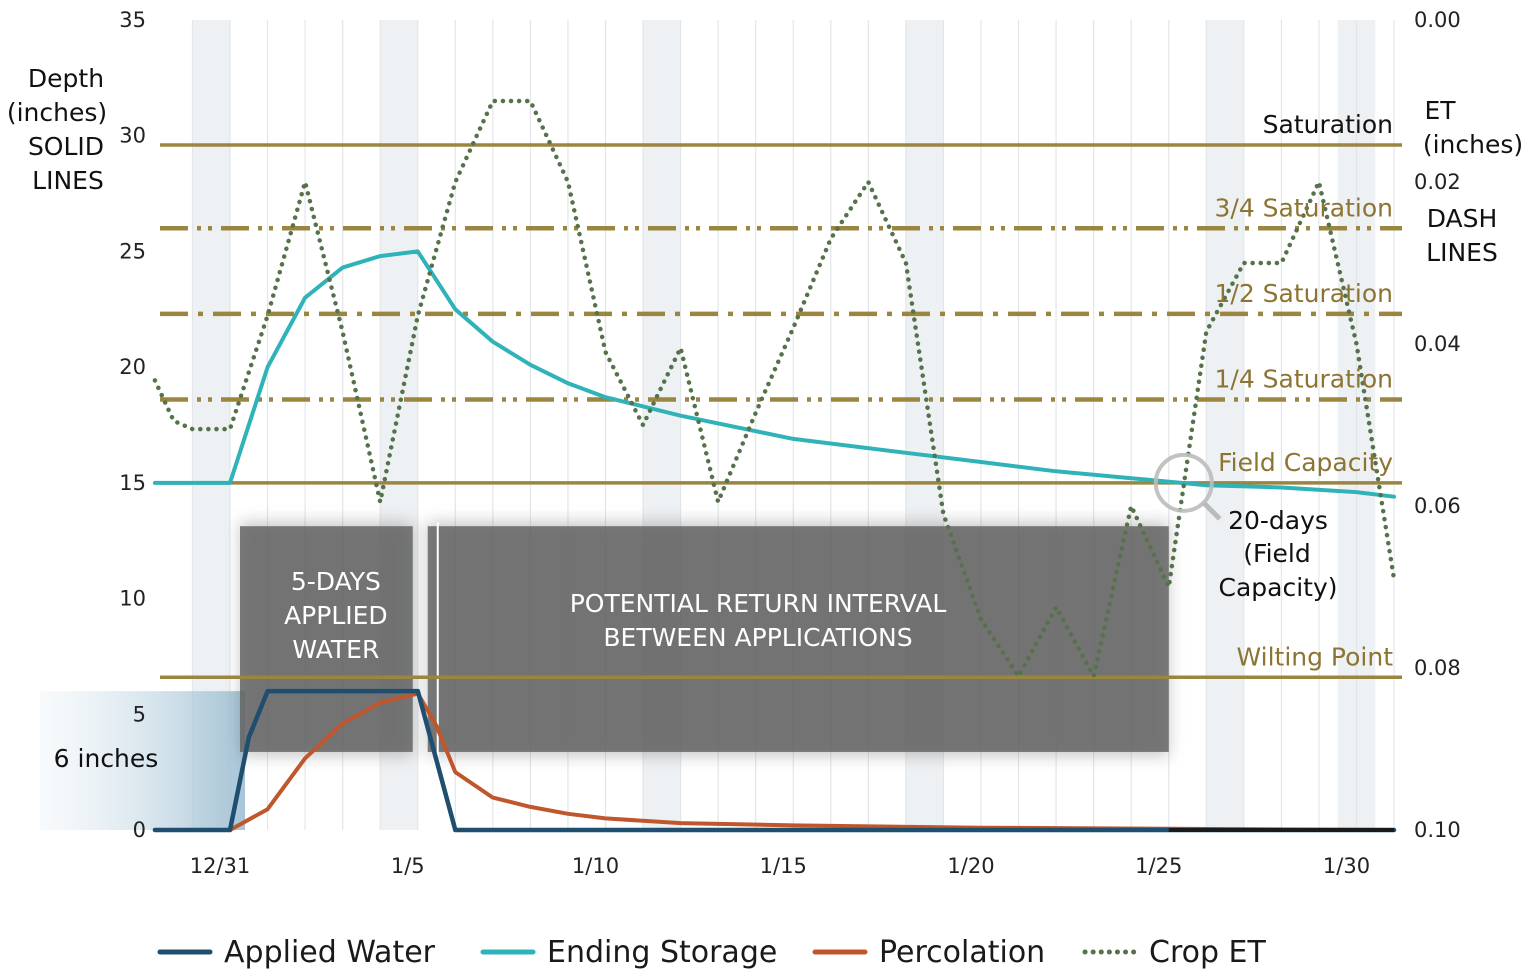 Image resolution: width=1535 pixels, height=977 pixels. I want to click on y-right-title: DASH, so click(1462, 218).